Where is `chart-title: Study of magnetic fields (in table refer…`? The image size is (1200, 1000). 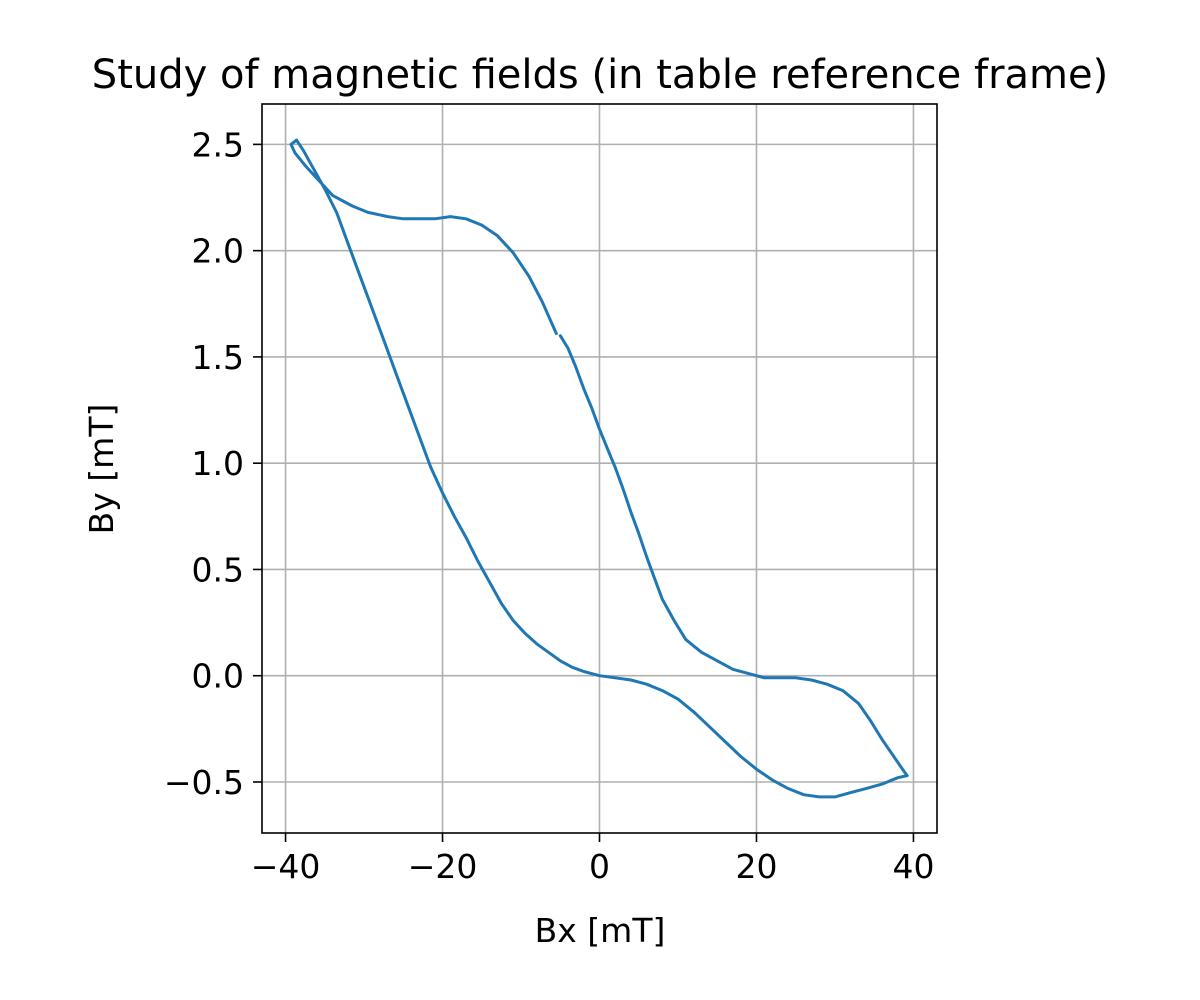
chart-title: Study of magnetic fields (in table refer… is located at coordinates (600, 75).